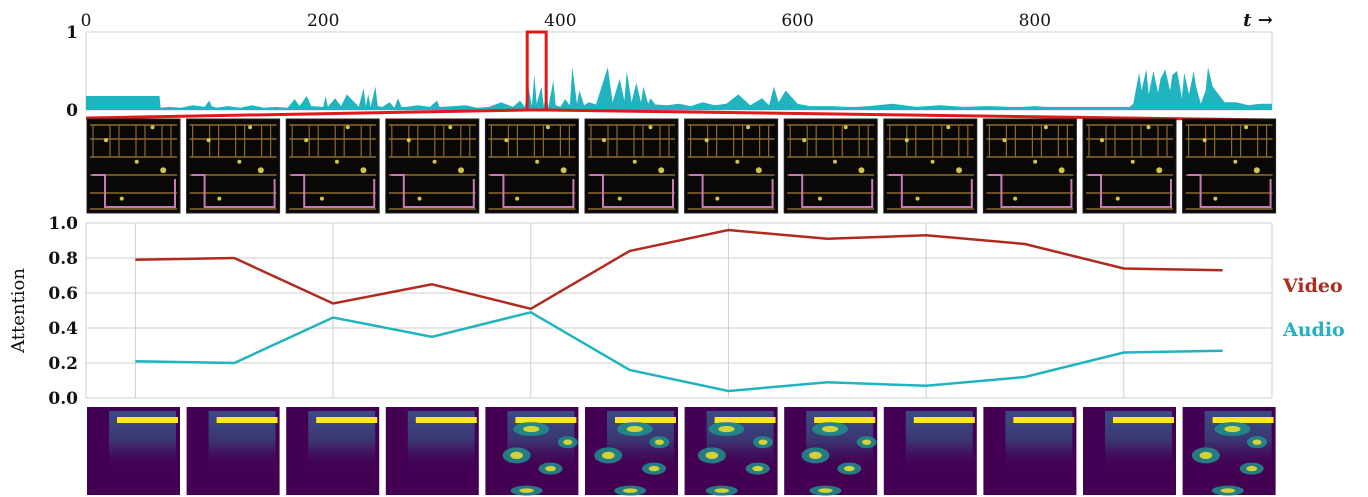 This screenshot has width=1368, height=497. Describe the element at coordinates (1313, 330) in the screenshot. I see `legend-label-audio: Audio` at that location.